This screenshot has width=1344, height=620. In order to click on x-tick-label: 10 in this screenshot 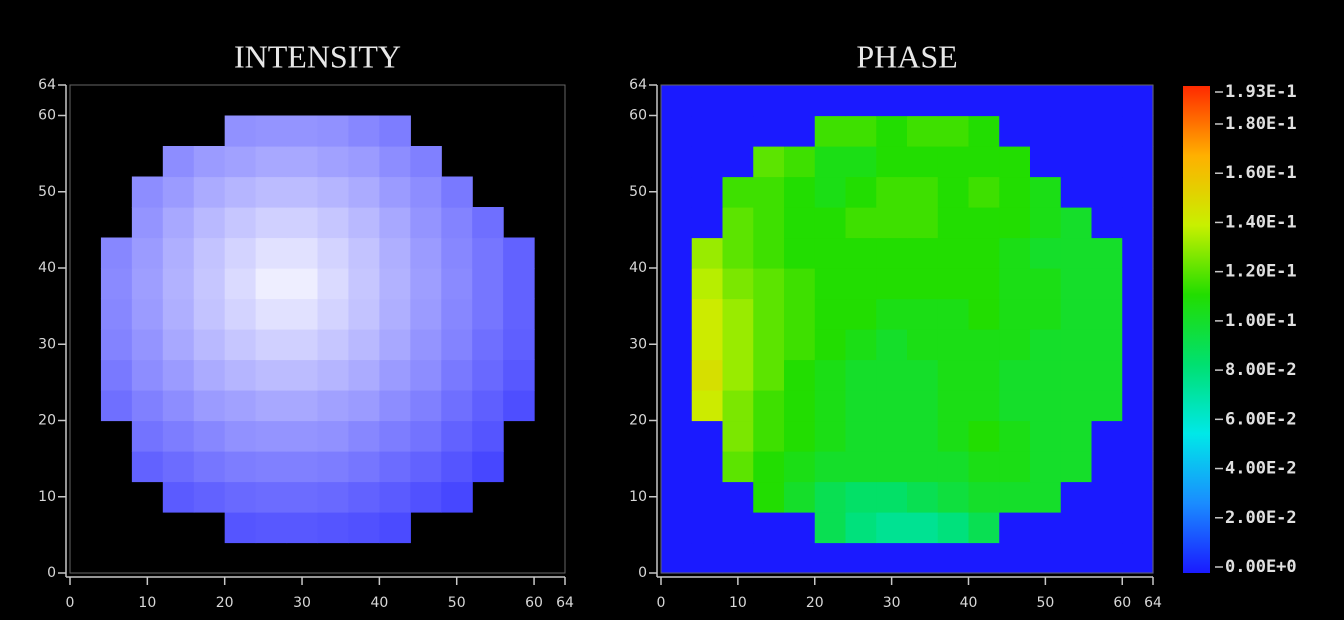, I will do `click(738, 603)`.